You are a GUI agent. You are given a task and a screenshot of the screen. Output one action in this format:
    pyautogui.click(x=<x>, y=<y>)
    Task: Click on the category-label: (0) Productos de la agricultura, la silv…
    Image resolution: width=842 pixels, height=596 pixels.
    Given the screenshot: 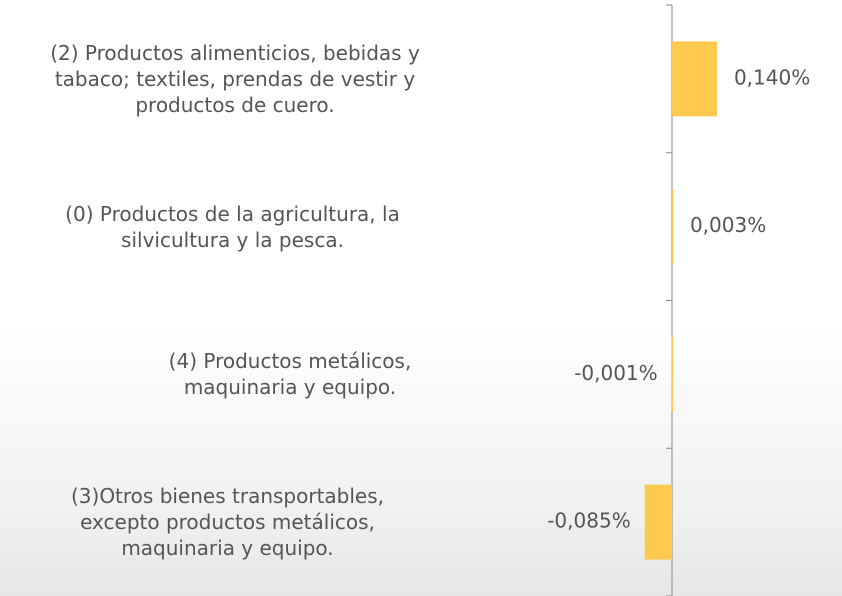 What is the action you would take?
    pyautogui.click(x=232, y=226)
    